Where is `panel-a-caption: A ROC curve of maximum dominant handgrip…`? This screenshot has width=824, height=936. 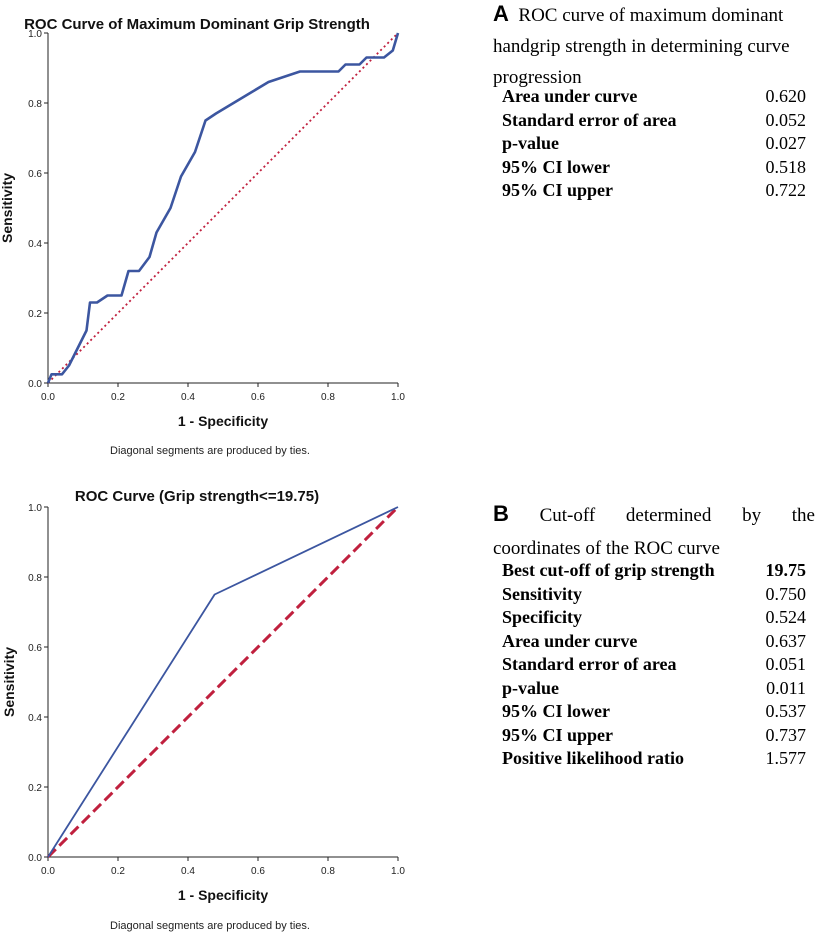
panel-a-caption: A ROC curve of maximum dominant handgrip… is located at coordinates (654, 45).